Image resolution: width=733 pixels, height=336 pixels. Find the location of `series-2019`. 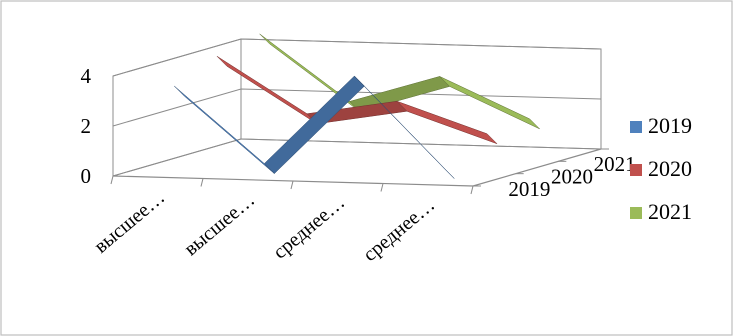

series-2019 is located at coordinates (314, 127).